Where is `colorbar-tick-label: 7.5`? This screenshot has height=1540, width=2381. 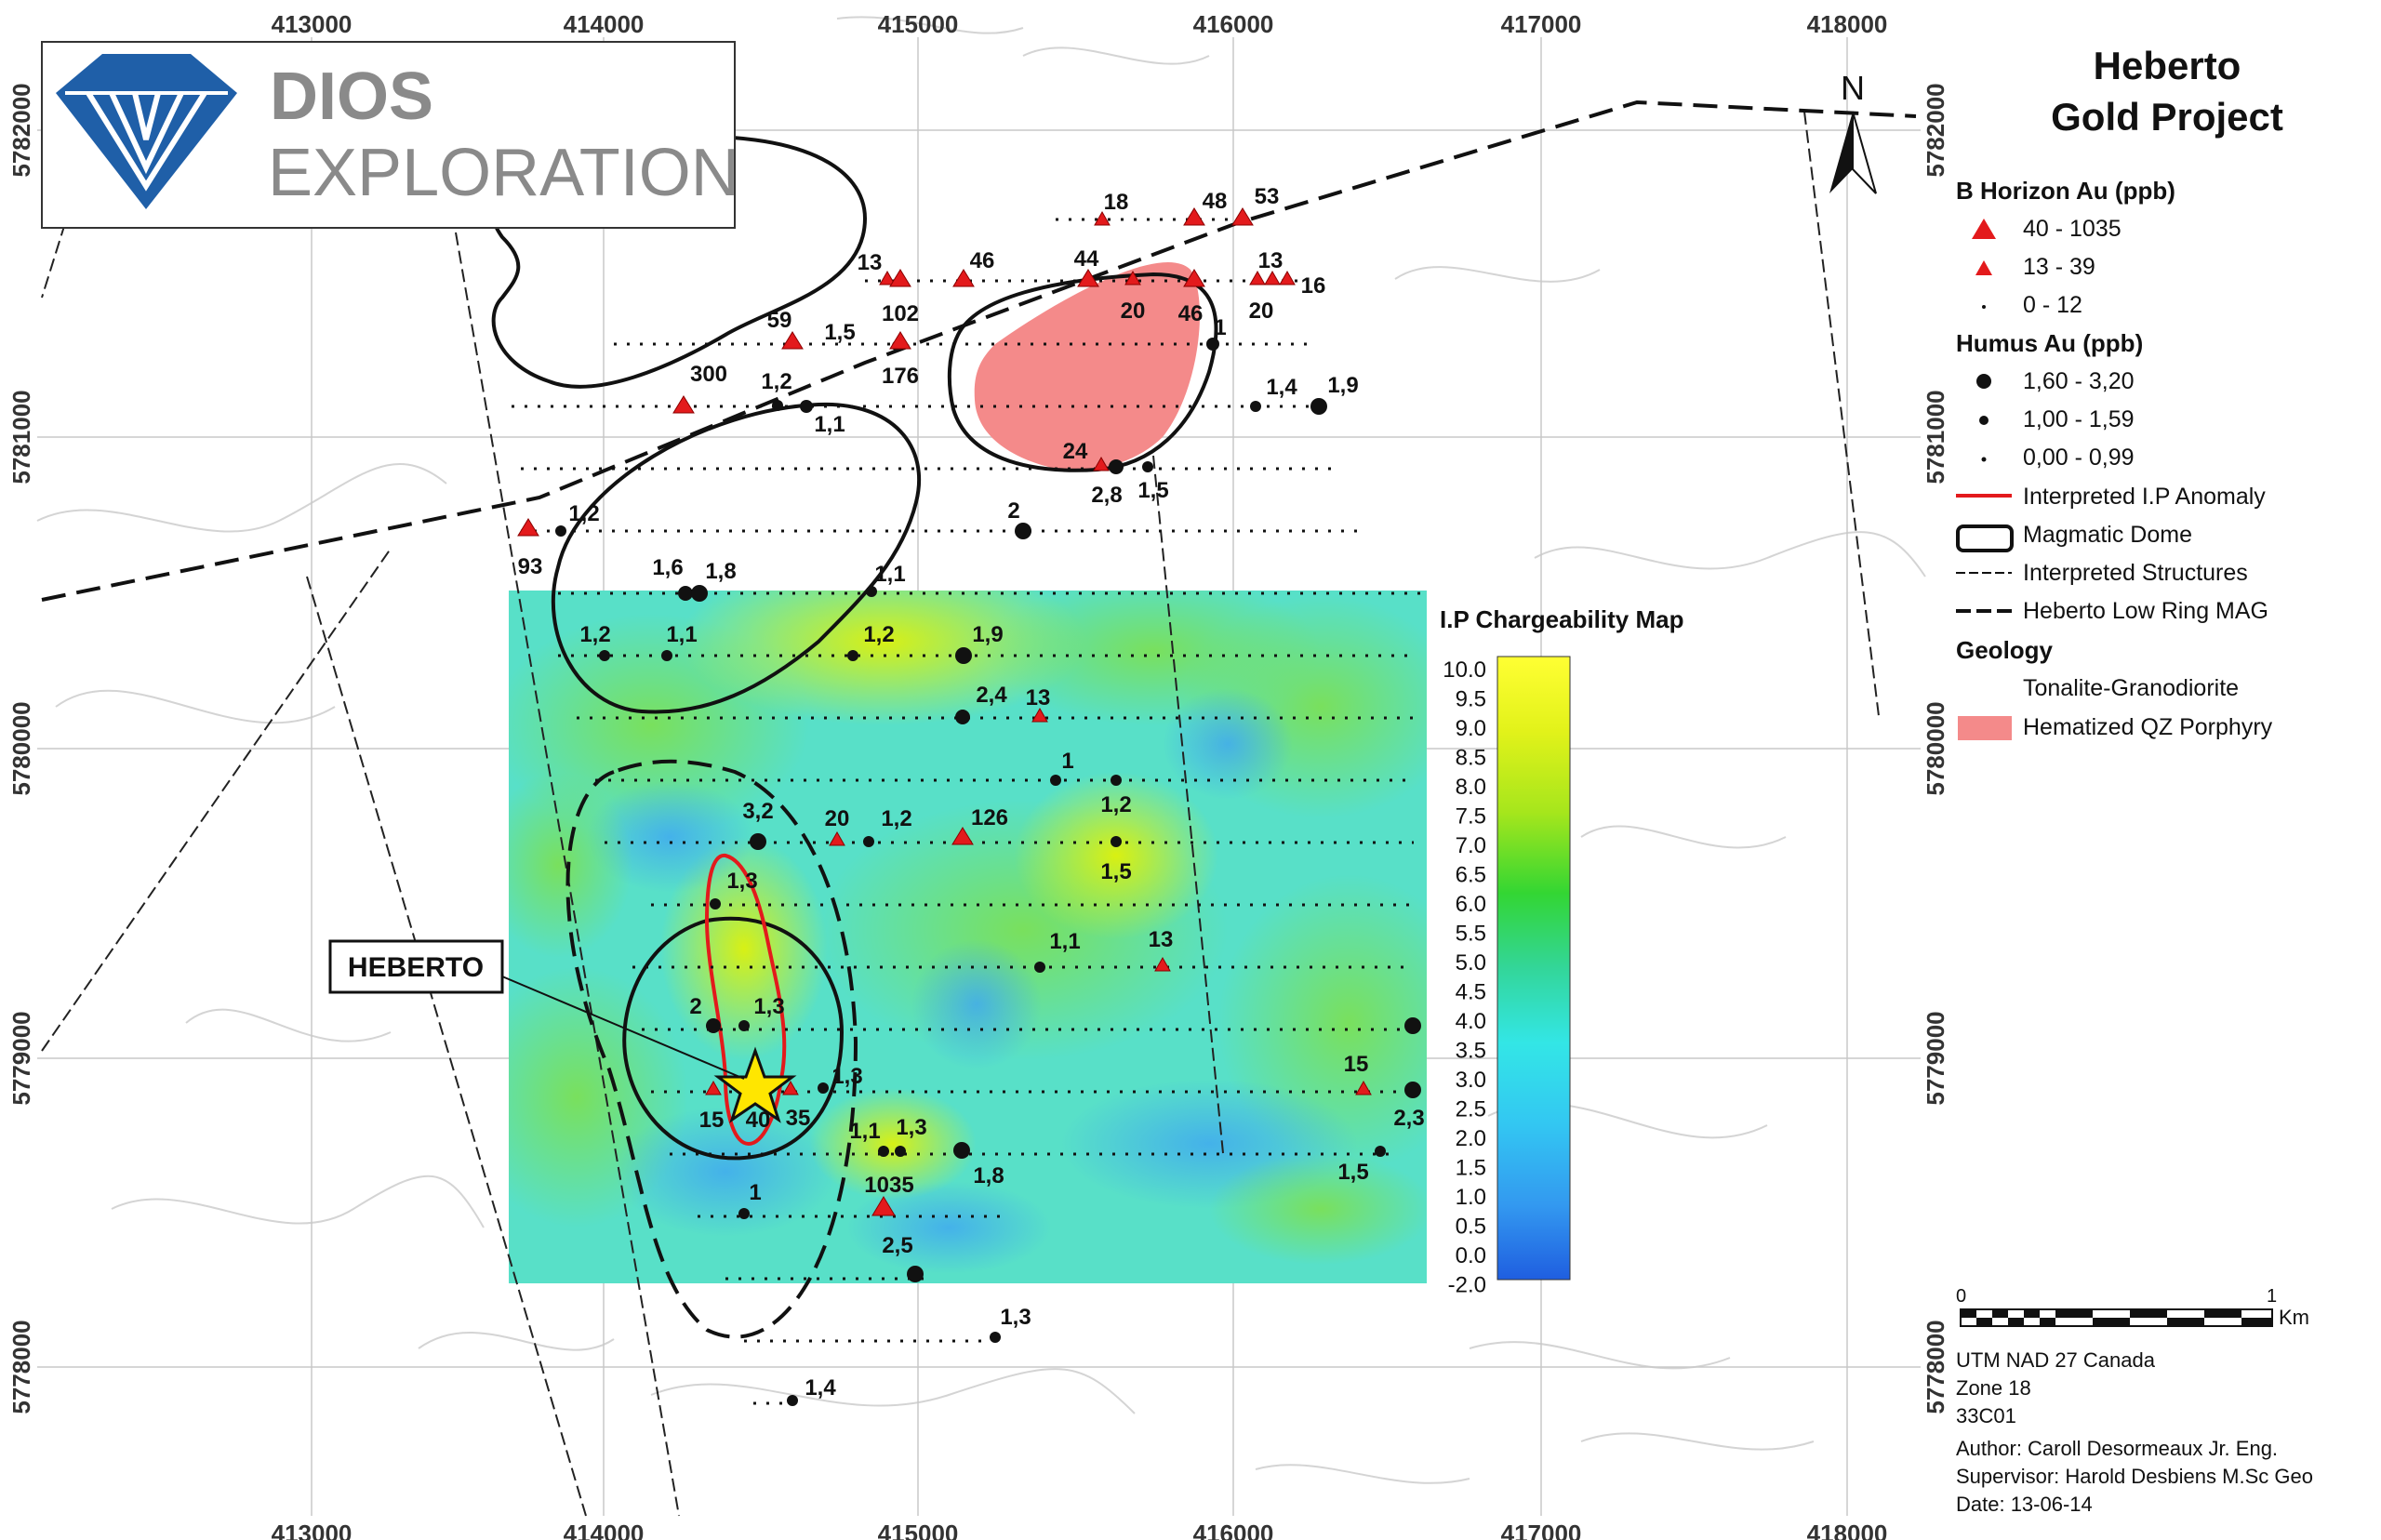
colorbar-tick-label: 7.5 is located at coordinates (1471, 817).